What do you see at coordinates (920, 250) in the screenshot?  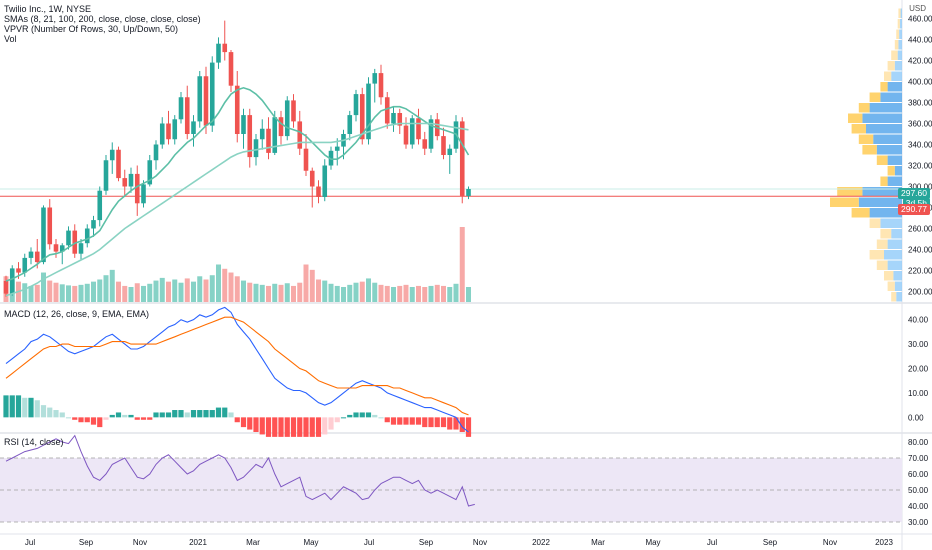 I see `price-tick-label: 240.00` at bounding box center [920, 250].